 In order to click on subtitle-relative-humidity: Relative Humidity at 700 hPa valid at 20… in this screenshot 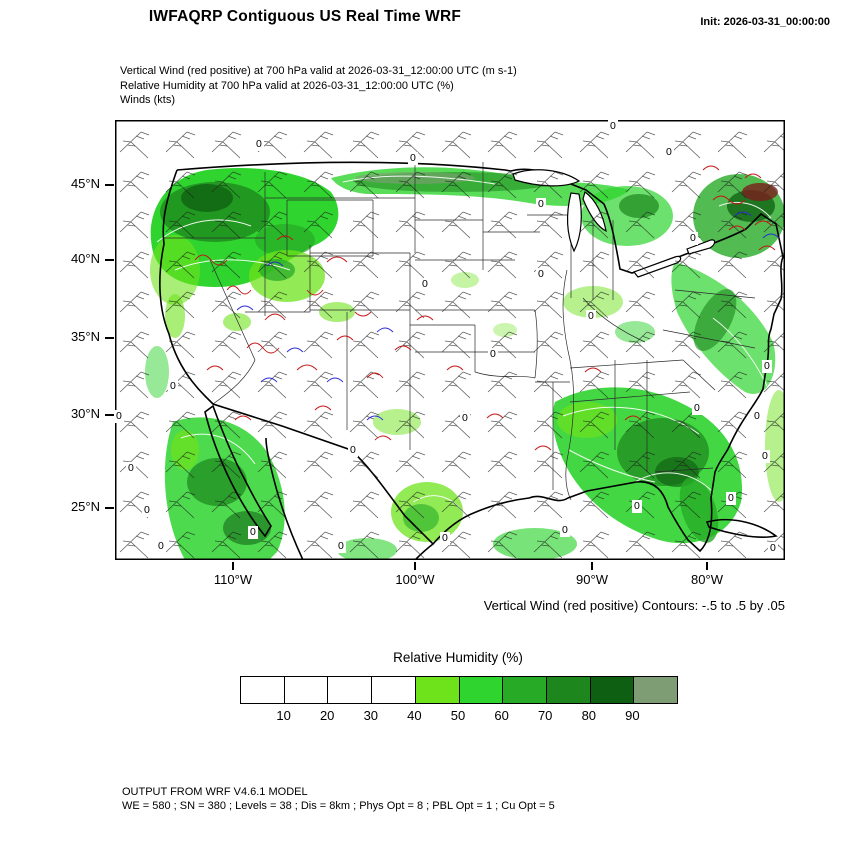, I will do `click(287, 85)`.